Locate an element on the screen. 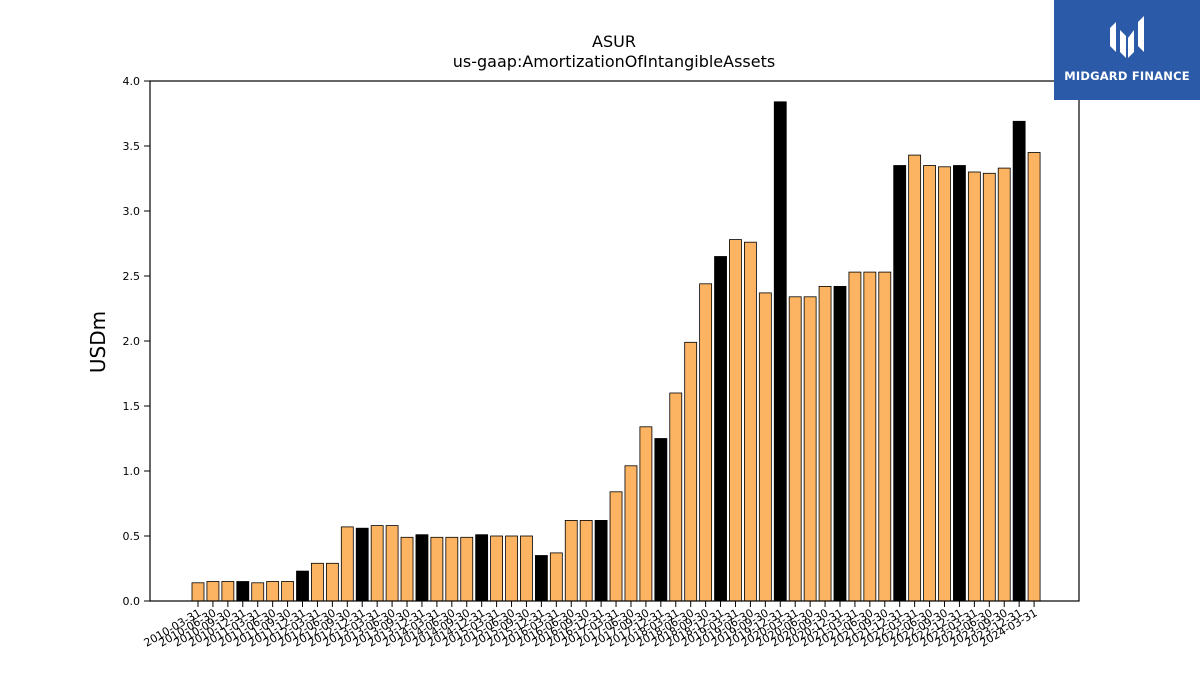 Image resolution: width=1200 pixels, height=675 pixels. brand-name: MIDGARD FINANCE is located at coordinates (1127, 76).